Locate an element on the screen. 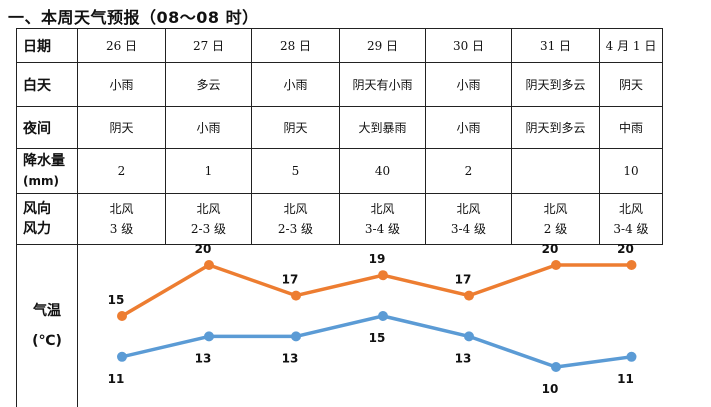  night-weather-cell: 大到暴雨 is located at coordinates (382, 127).